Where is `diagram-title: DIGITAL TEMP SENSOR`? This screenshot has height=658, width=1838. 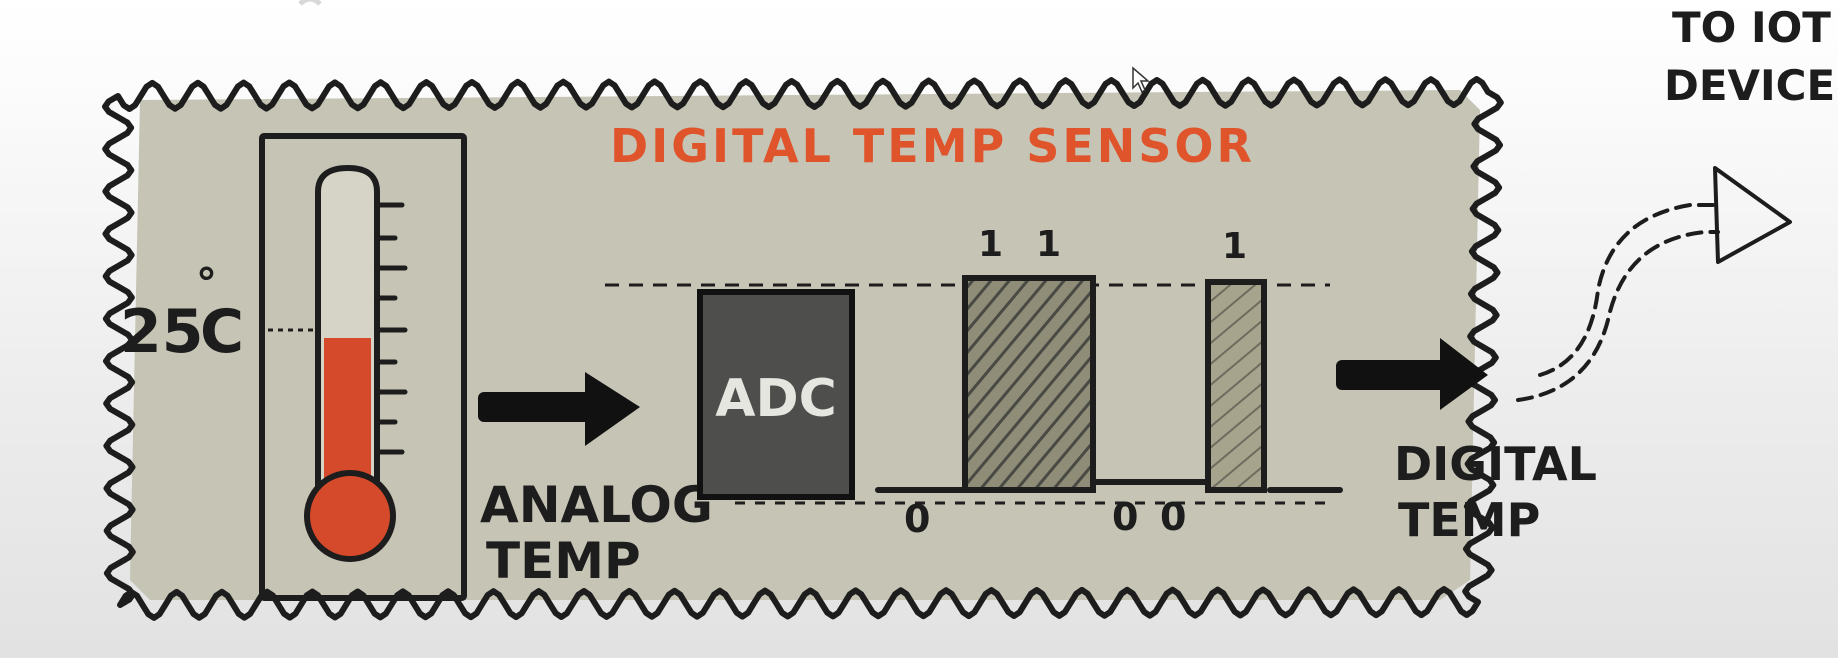
diagram-title: DIGITAL TEMP SENSOR is located at coordinates (932, 146).